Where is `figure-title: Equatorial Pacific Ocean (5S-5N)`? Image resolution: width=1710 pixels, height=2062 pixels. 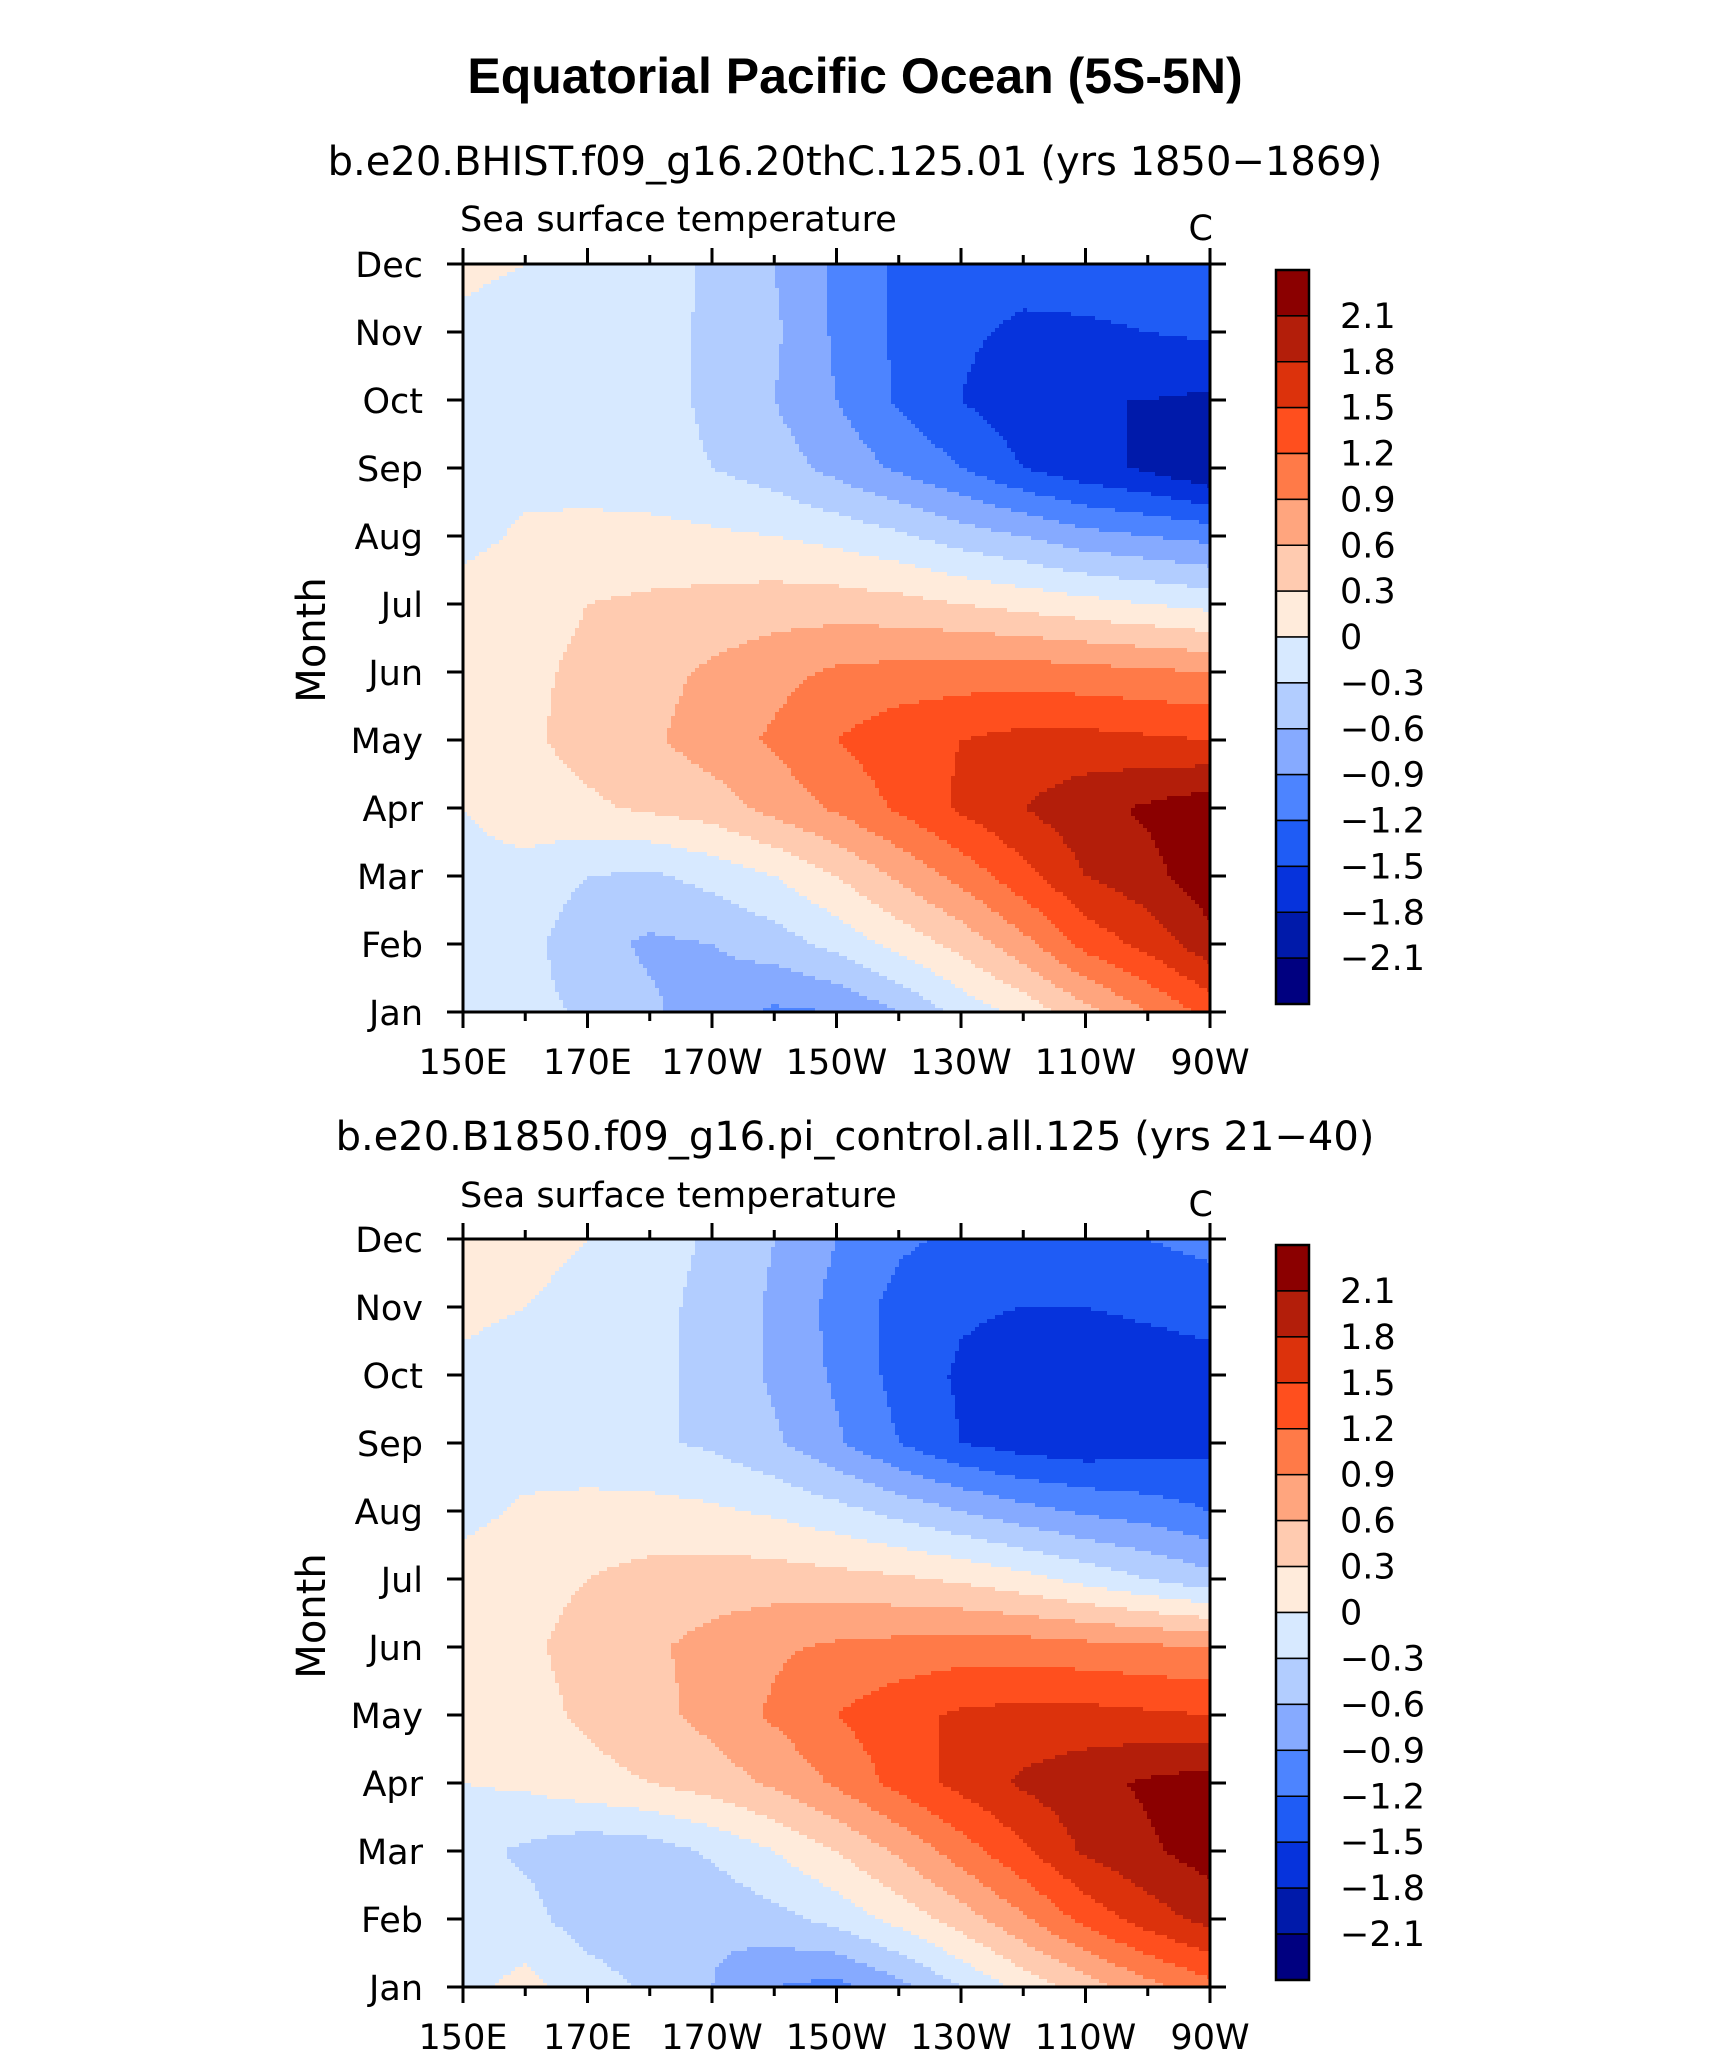
figure-title: Equatorial Pacific Ocean (5S-5N) is located at coordinates (854, 76).